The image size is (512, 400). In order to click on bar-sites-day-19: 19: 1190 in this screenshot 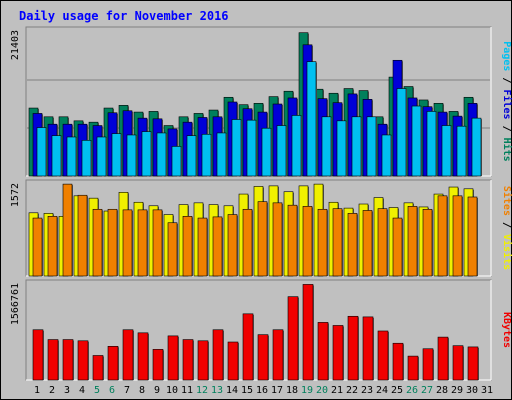, I will do `click(307, 241)`.